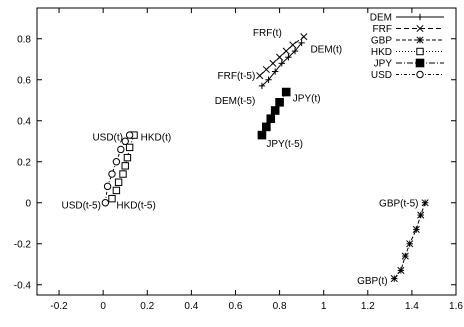 This screenshot has width=464, height=327. I want to click on point-label: GBP(t), so click(372, 281).